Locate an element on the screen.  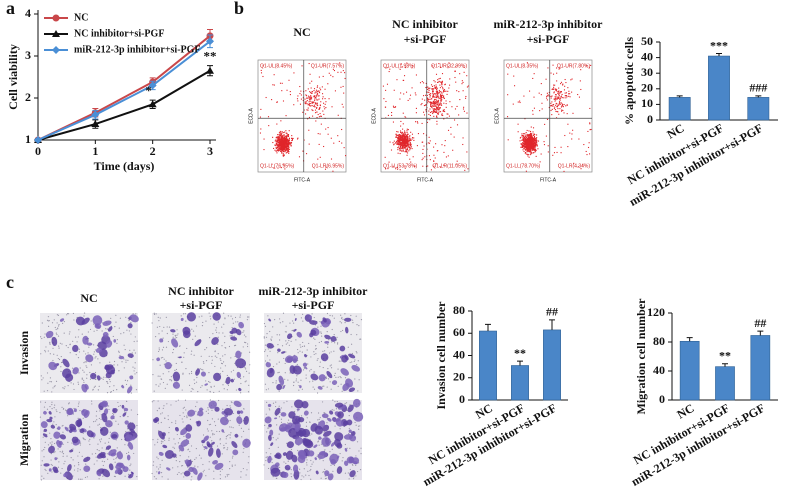
quadrant-label: Q1-LR(6.95%) is located at coordinates (328, 166).